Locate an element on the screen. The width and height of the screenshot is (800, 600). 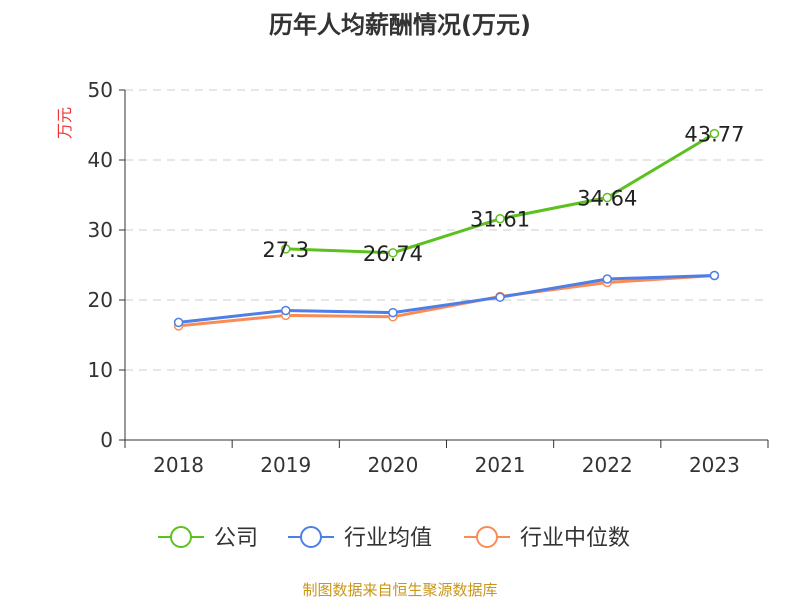
x-tick-label: 2023 is located at coordinates (714, 465).